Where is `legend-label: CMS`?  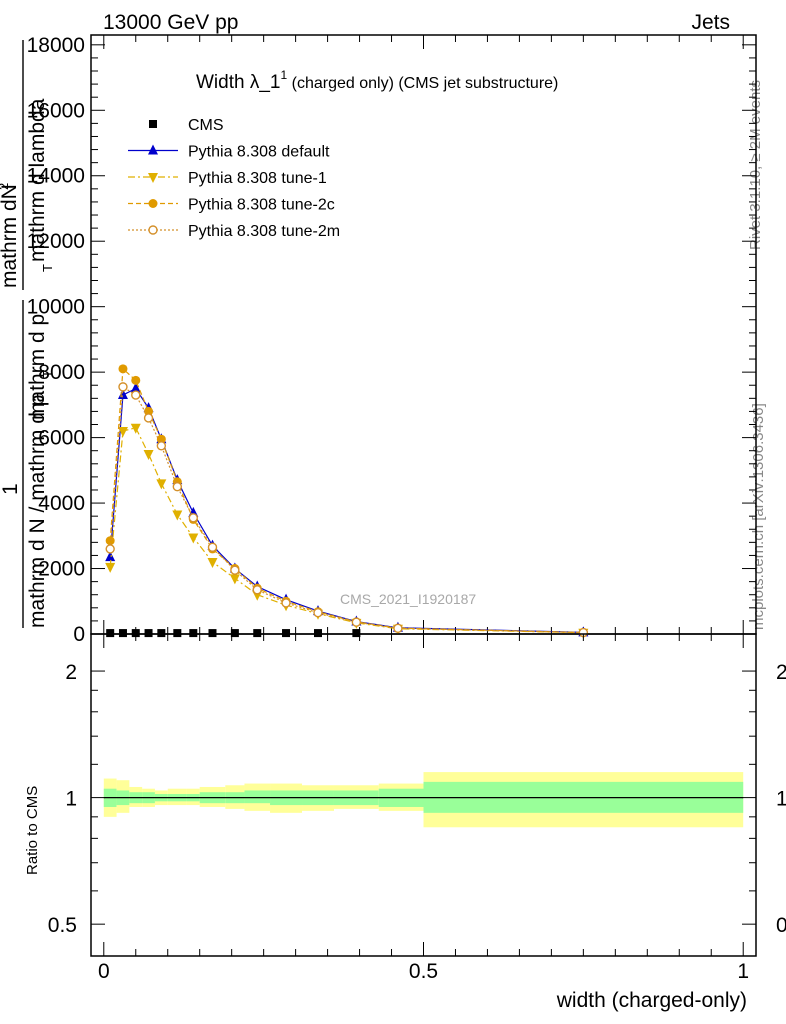
legend-label: CMS is located at coordinates (206, 125).